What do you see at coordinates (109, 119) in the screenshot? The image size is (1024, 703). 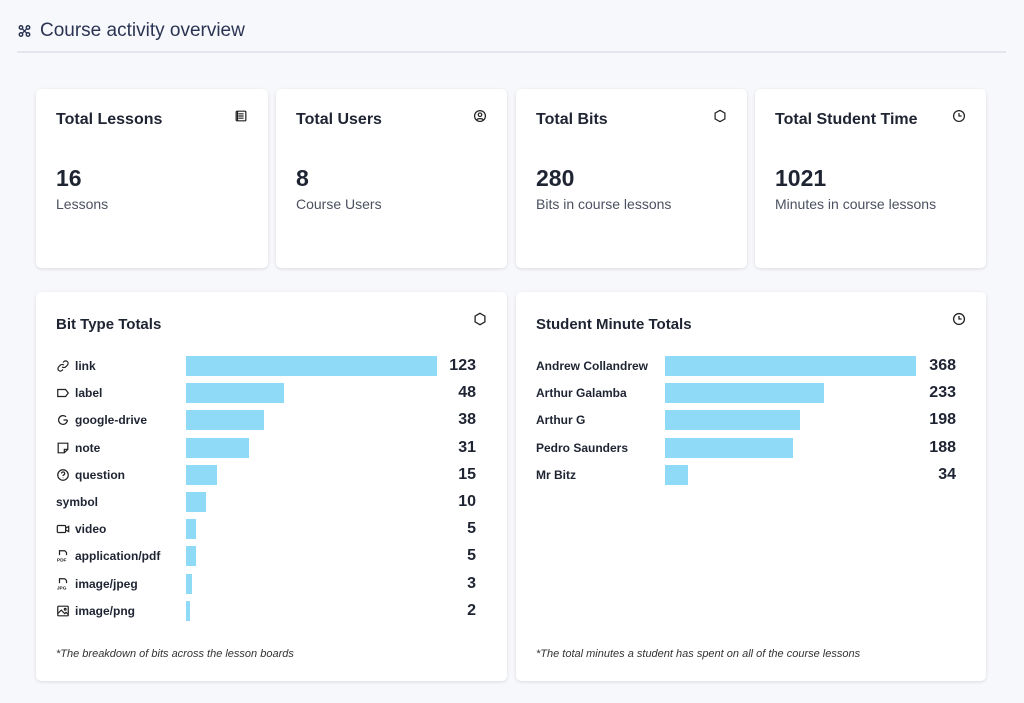 I see `stat-title: Total Lessons` at bounding box center [109, 119].